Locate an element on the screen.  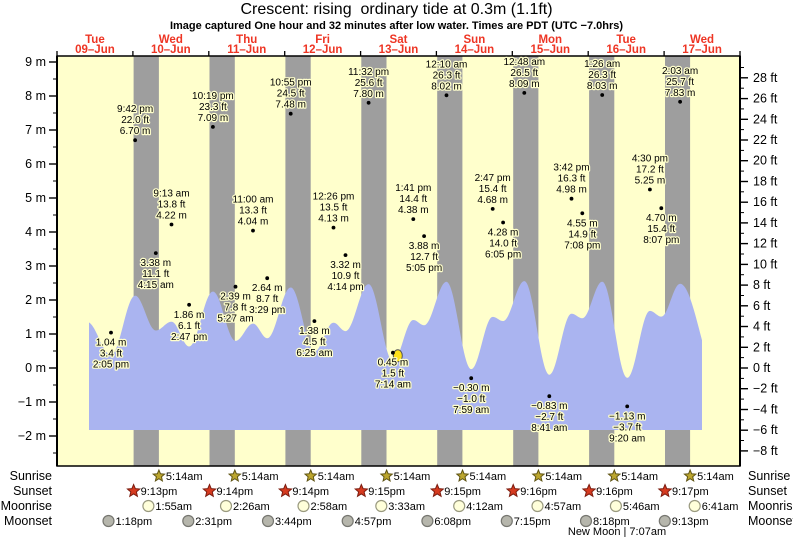
tide-annotation-line: 7.83 m is located at coordinates (680, 93).